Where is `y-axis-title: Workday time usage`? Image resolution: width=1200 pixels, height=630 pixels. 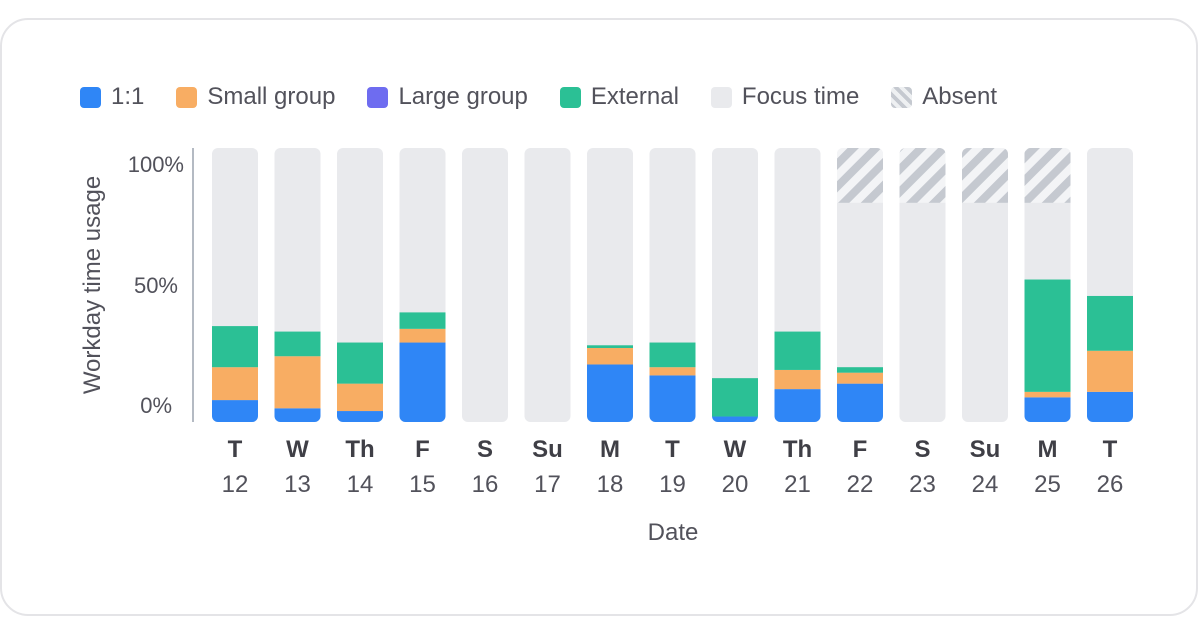
y-axis-title: Workday time usage is located at coordinates (92, 285).